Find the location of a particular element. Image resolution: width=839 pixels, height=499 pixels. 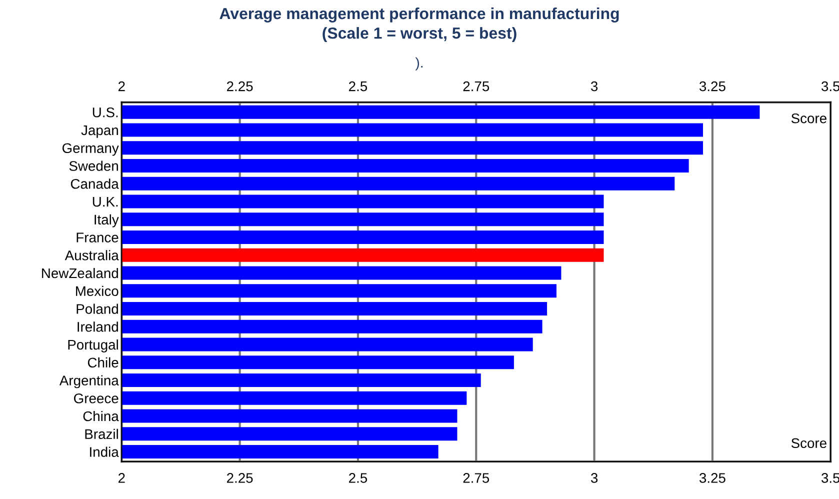

y-tick-label: Germany is located at coordinates (90, 149).